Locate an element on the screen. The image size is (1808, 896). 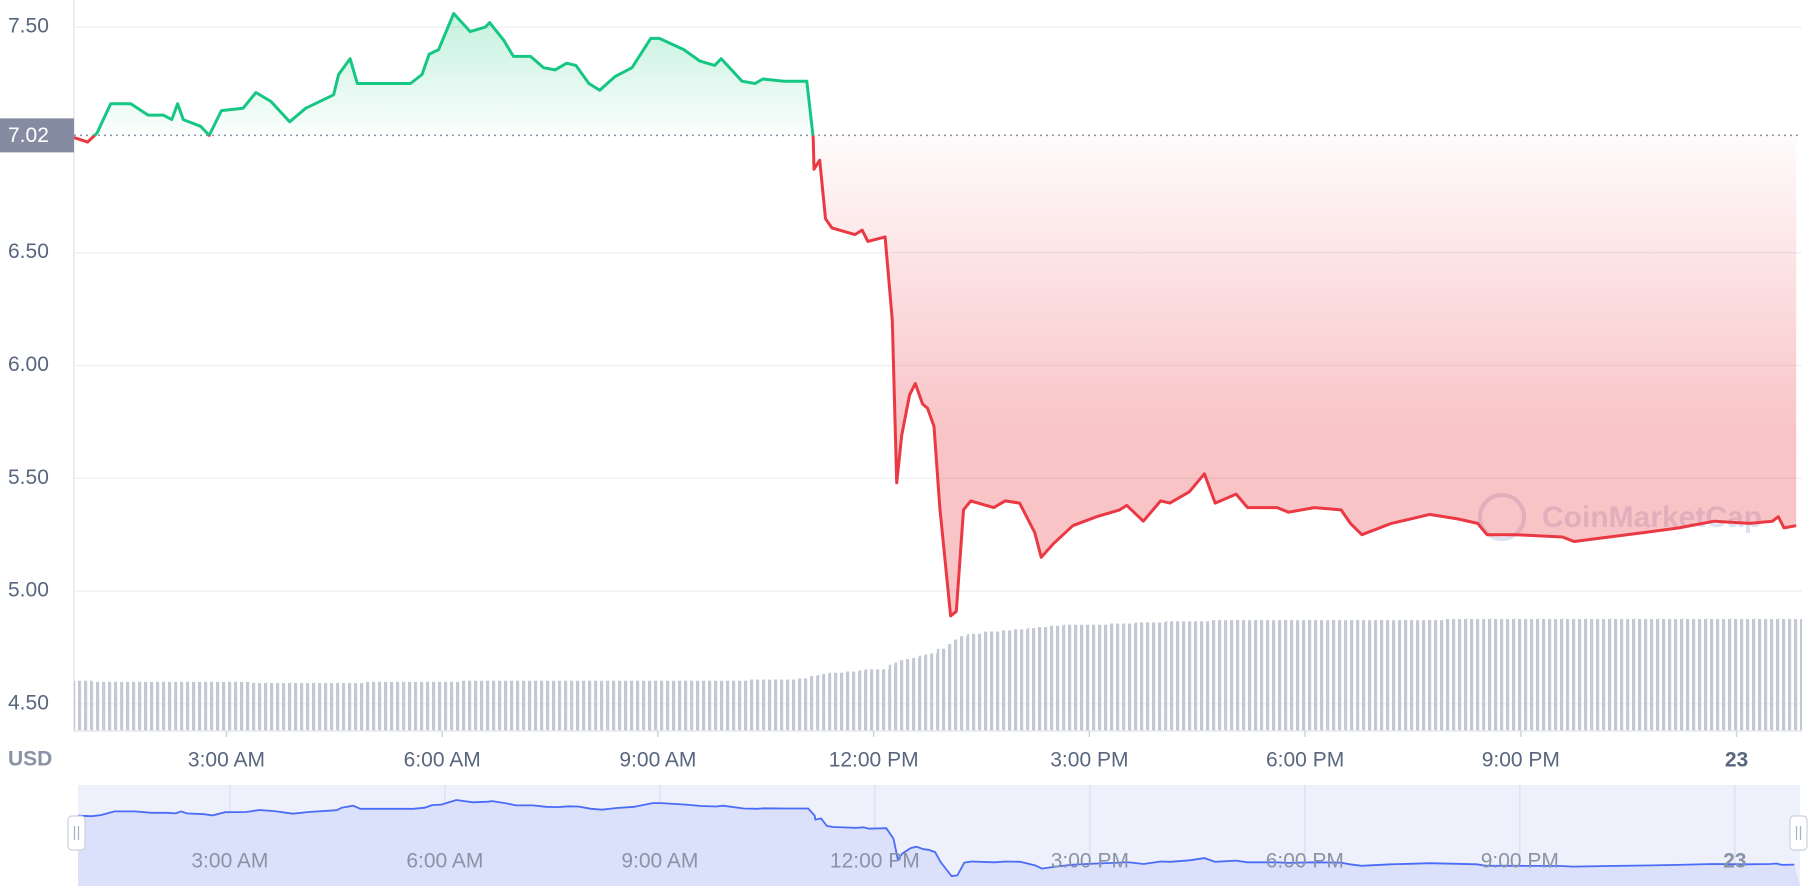
x-tick-label: 9:00 AM is located at coordinates (657, 760).